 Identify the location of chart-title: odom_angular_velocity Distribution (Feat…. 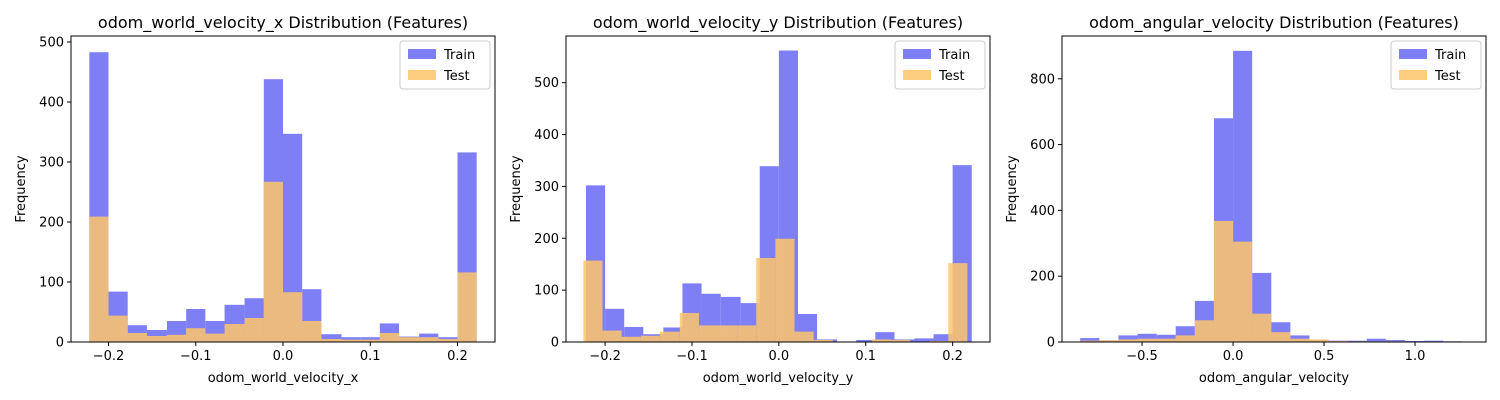
(1274, 23).